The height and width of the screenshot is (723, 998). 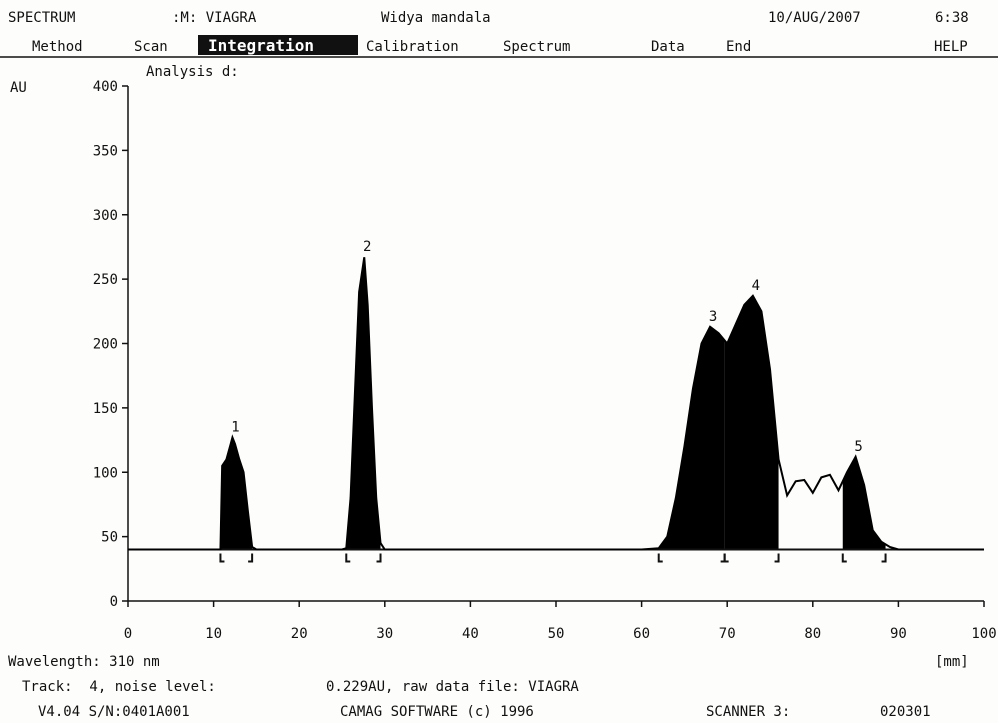 I want to click on method-name: :M: VIAGRA, so click(x=214, y=18).